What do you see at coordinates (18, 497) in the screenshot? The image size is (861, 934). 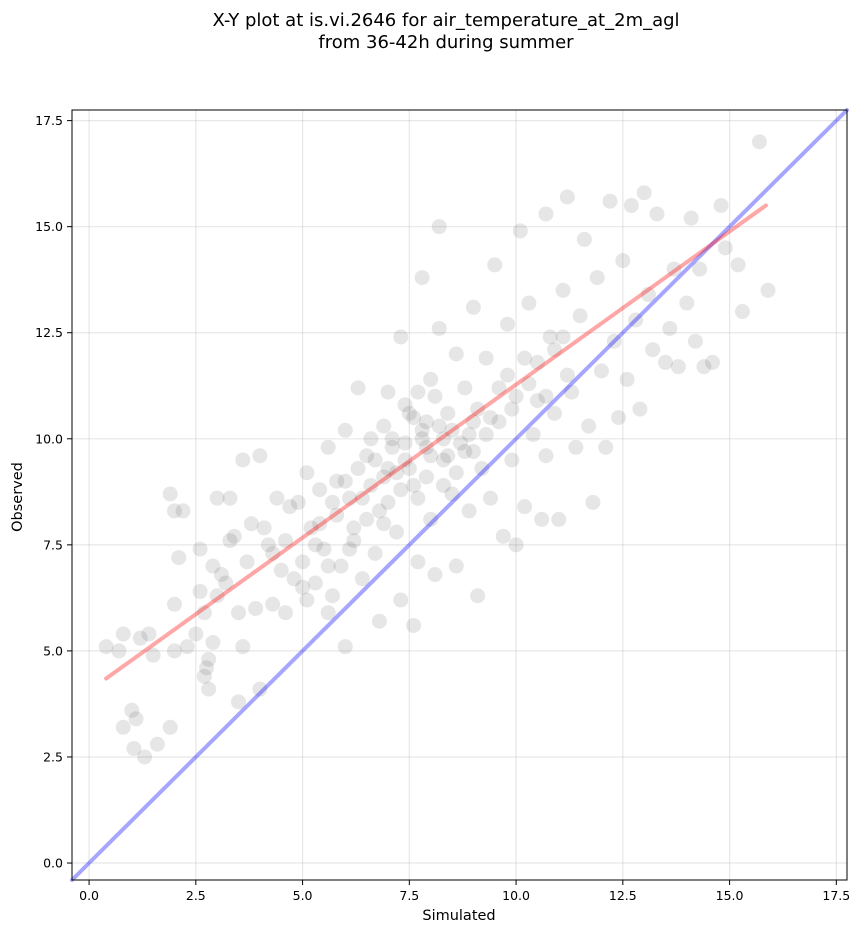 I see `y-axis-label: Observed` at bounding box center [18, 497].